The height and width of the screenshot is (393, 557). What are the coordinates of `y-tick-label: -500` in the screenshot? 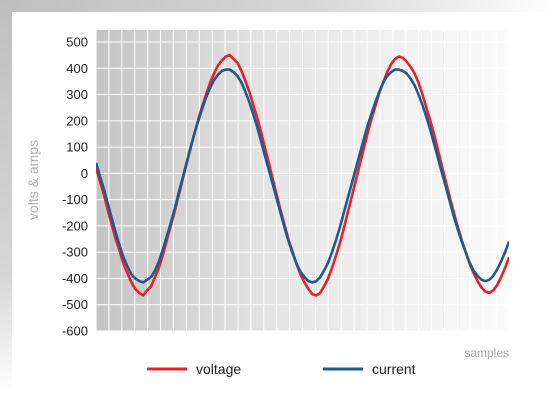 It's located at (75, 304).